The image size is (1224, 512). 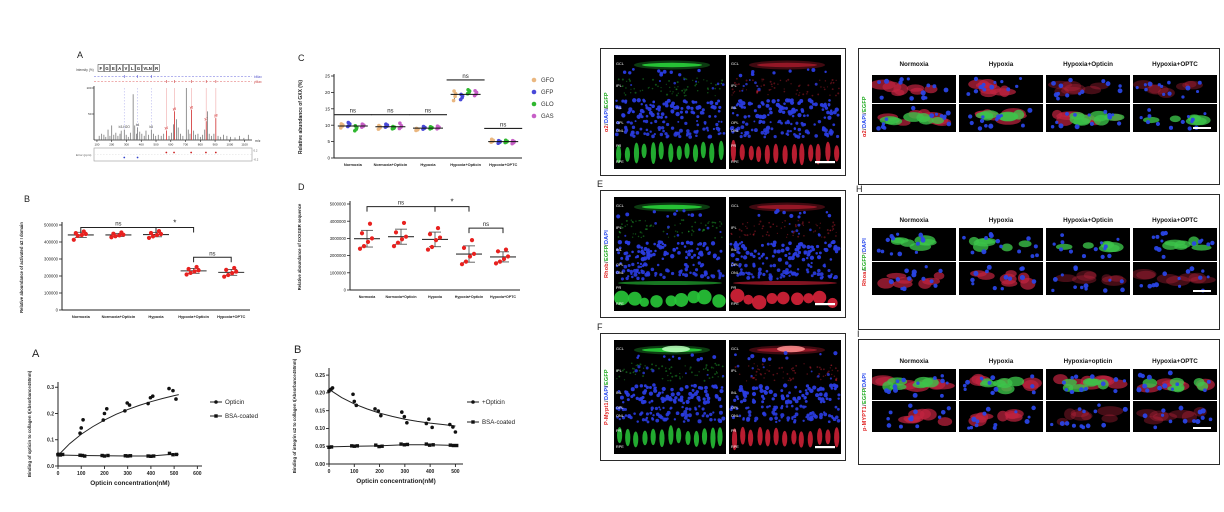 What do you see at coordinates (1088, 220) in the screenshot?
I see `treatment-header: Hypoxia+Opticin` at bounding box center [1088, 220].